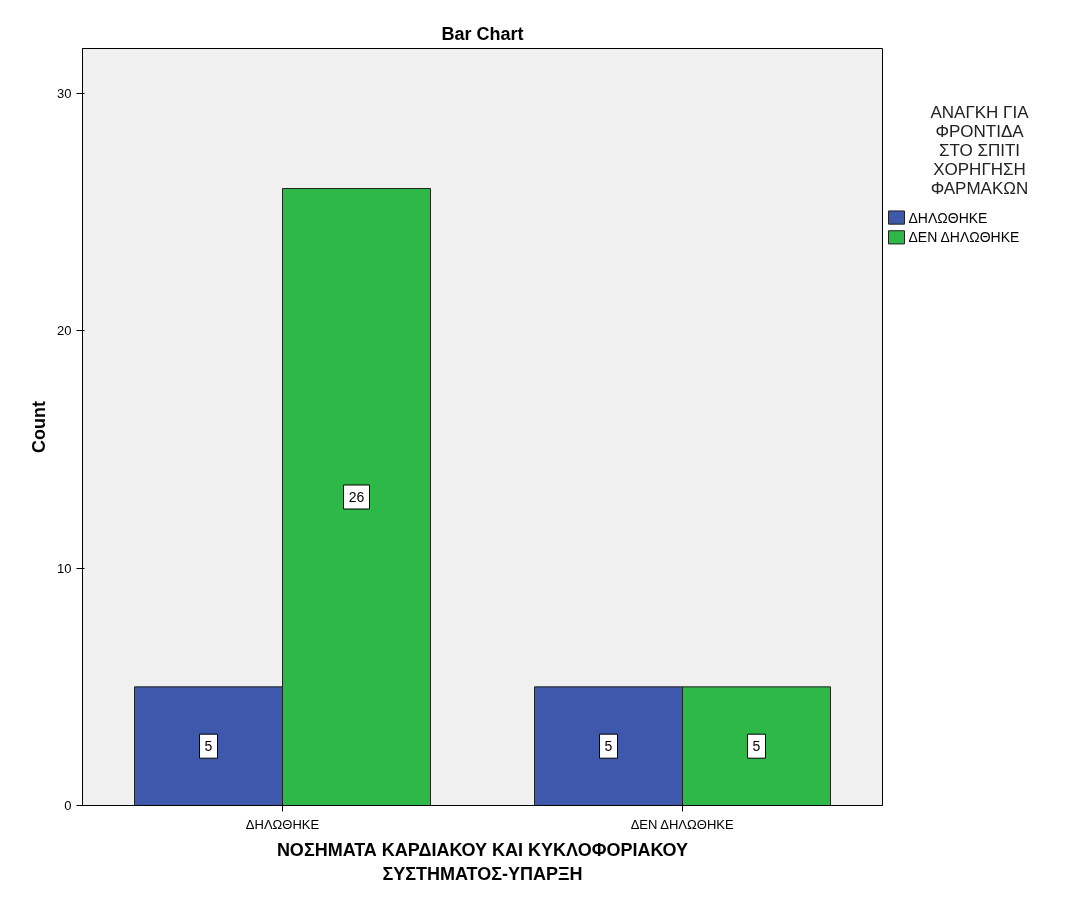  Describe the element at coordinates (64, 331) in the screenshot. I see `y-tick-label: 20` at that location.